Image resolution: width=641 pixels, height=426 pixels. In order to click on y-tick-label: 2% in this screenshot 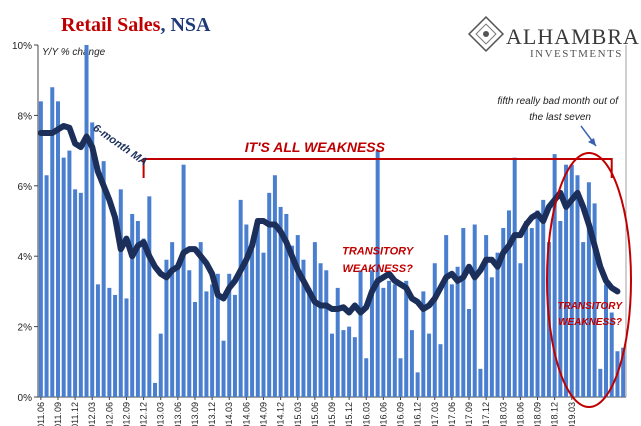, I will do `click(25, 328)`.